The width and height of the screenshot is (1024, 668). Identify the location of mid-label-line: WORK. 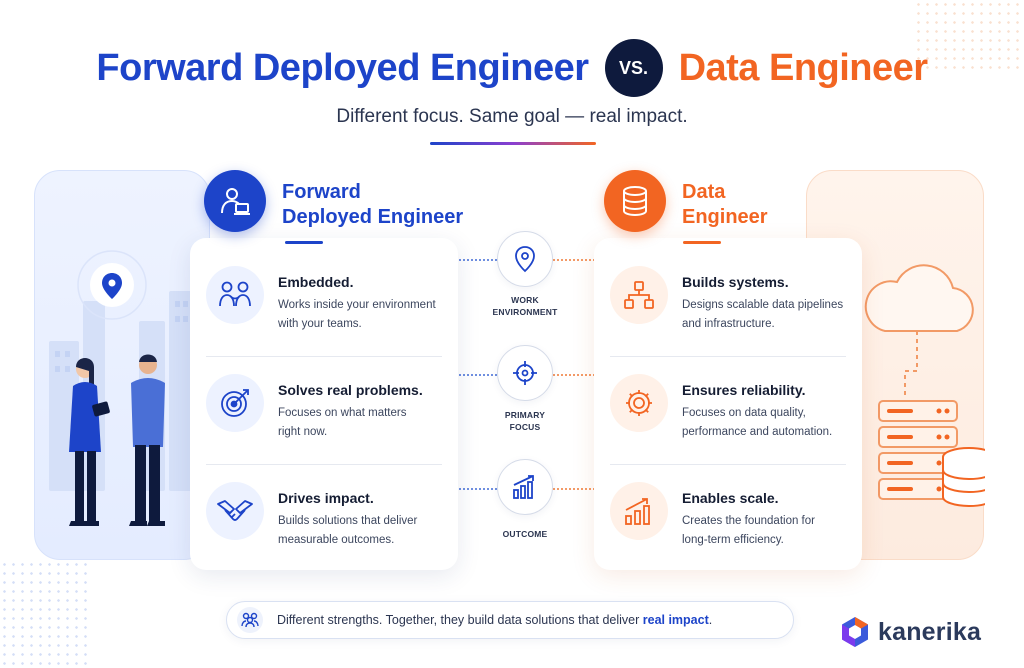
(525, 300).